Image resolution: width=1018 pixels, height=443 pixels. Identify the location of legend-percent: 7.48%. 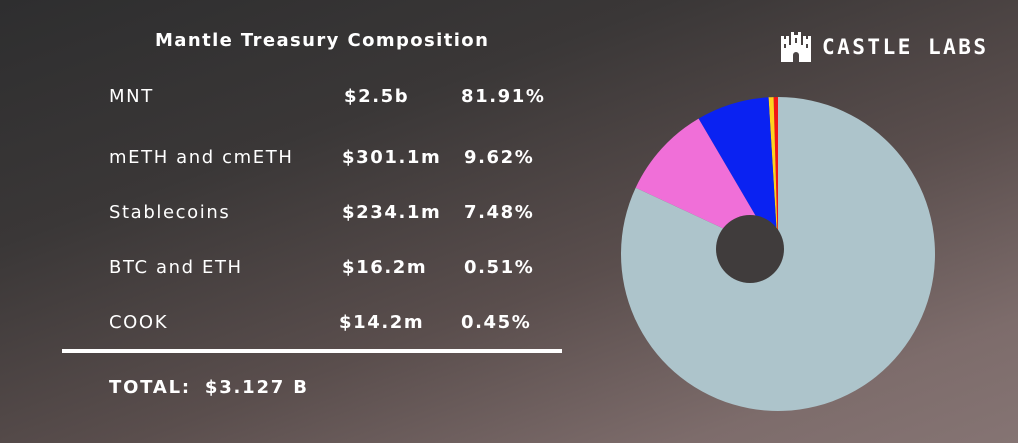
(499, 212).